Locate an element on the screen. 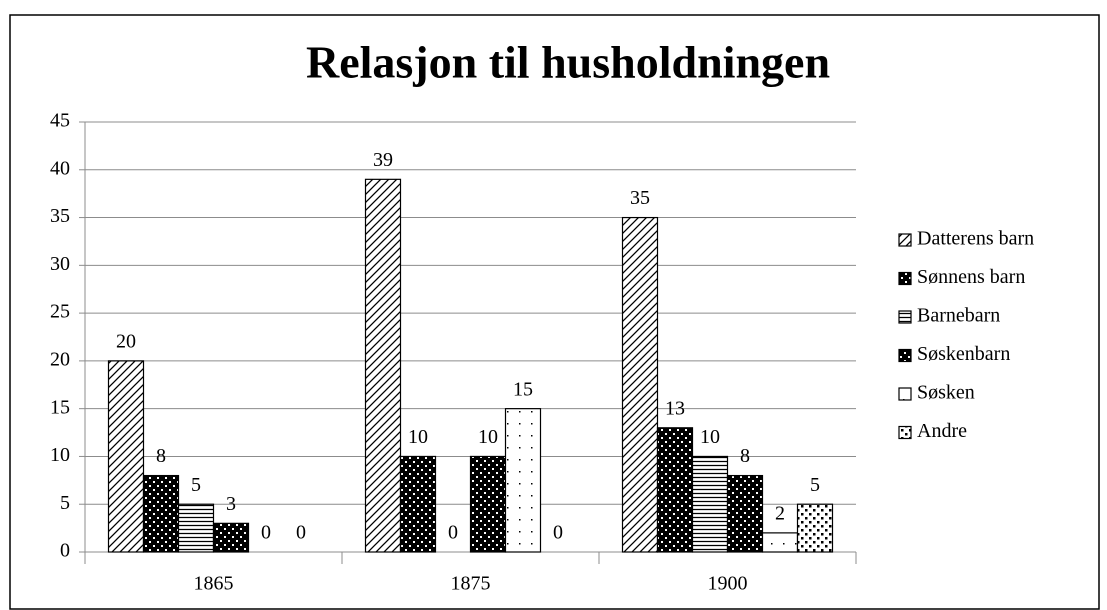  value-label: 20 is located at coordinates (126, 341).